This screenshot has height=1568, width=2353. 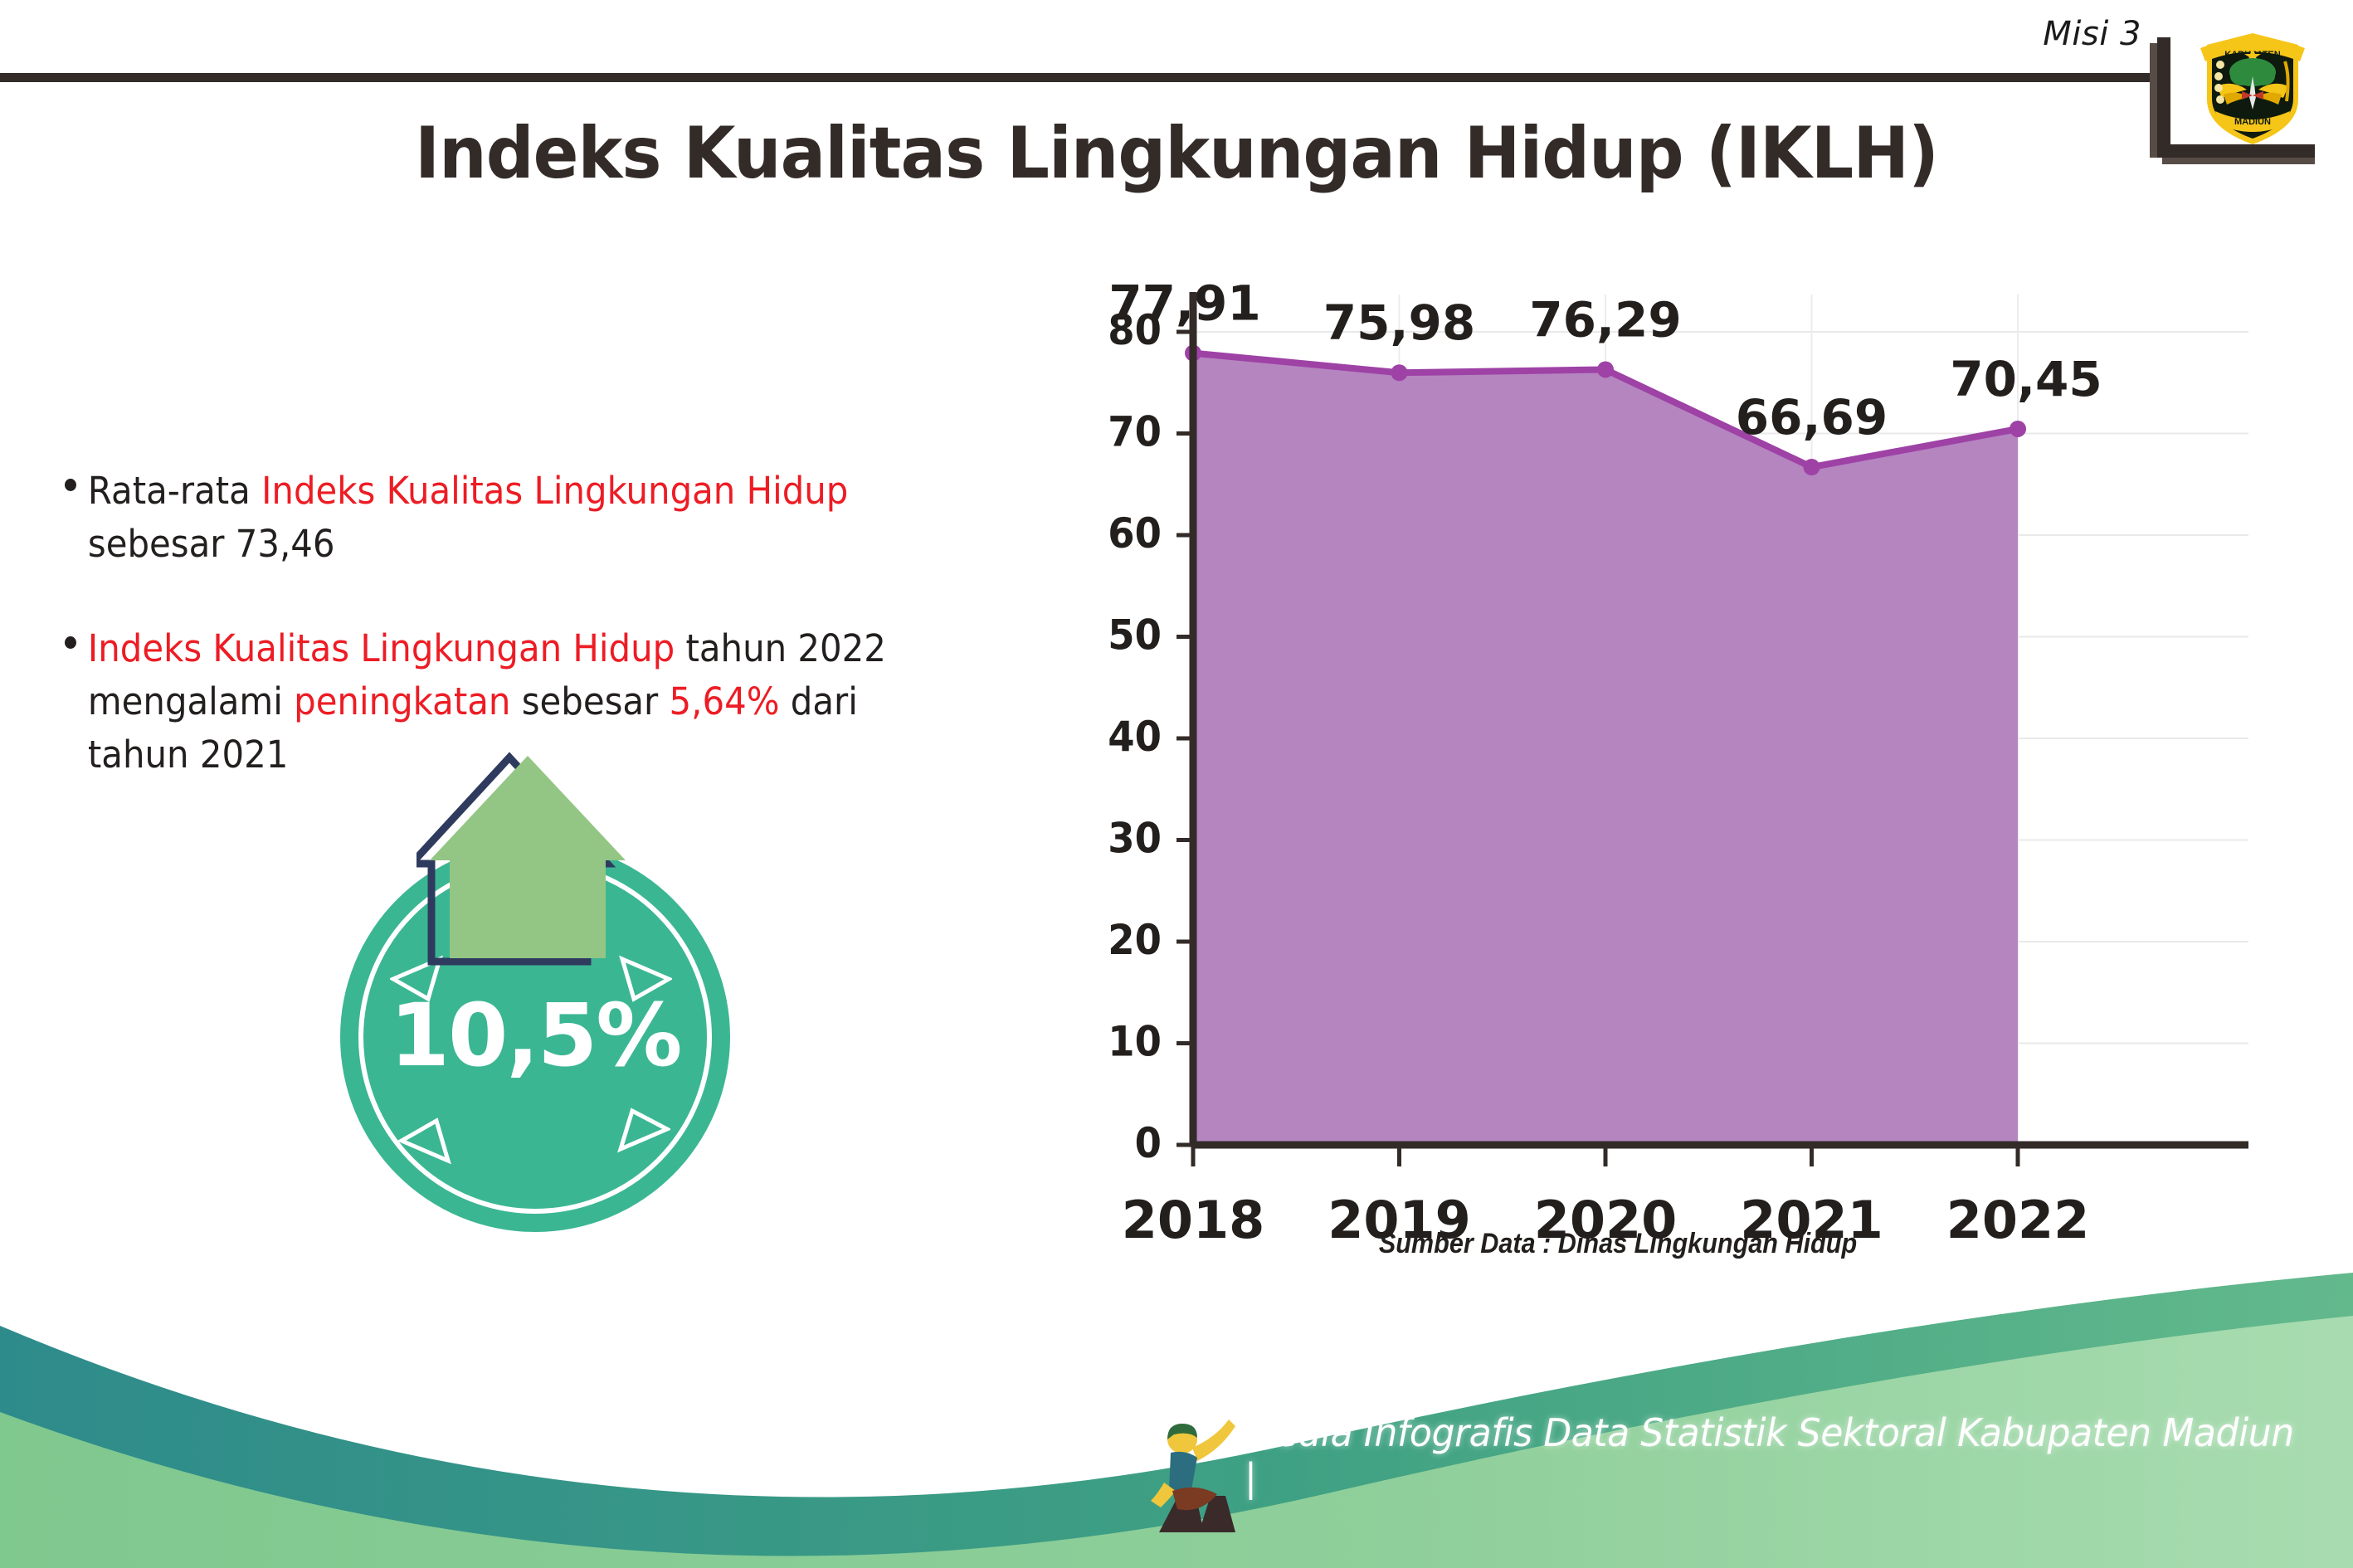 I want to click on svg-text: 2020, so click(x=1606, y=1220).